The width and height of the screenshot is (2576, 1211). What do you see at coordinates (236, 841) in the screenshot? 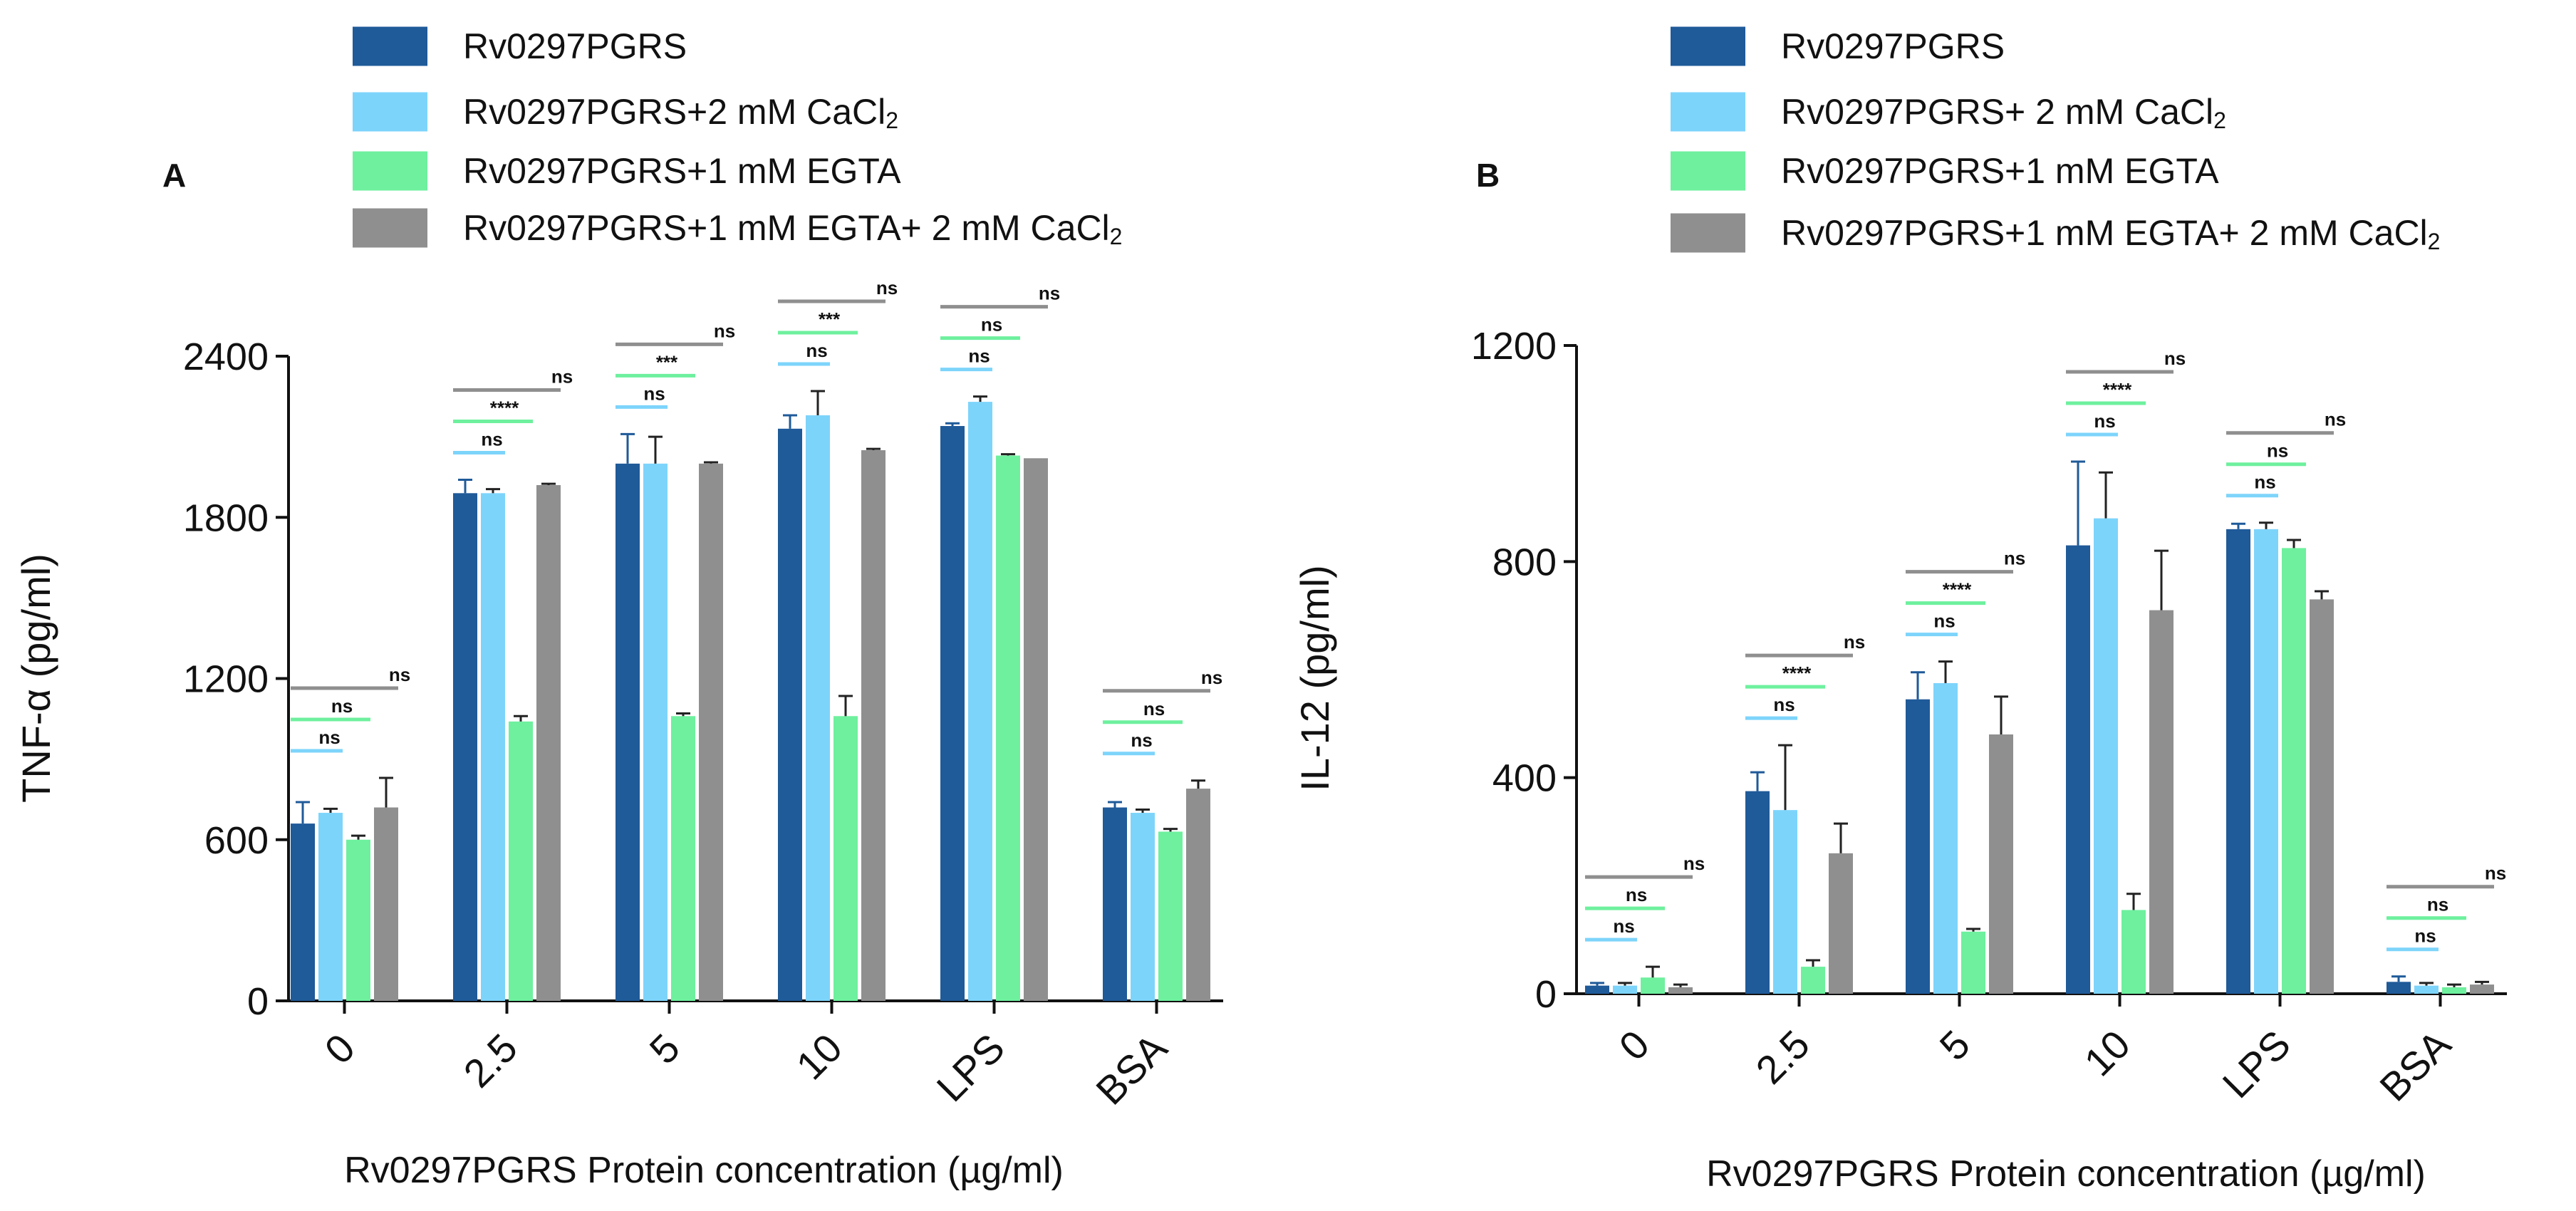
I see `y-tick-label: 600` at bounding box center [236, 841].